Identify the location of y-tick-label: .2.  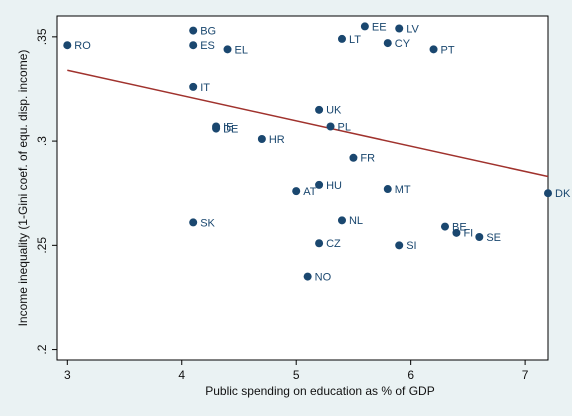
(42, 349).